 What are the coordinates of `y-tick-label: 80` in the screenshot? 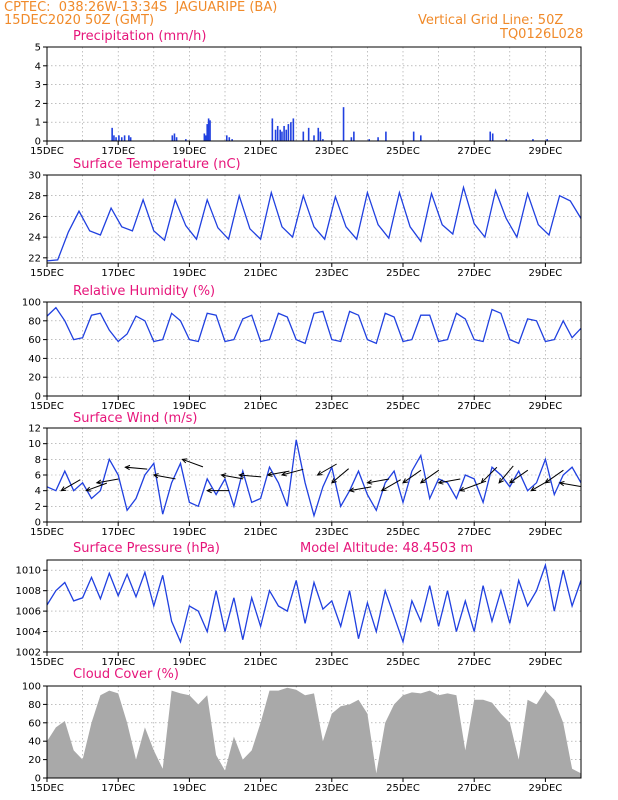 It's located at (34, 321).